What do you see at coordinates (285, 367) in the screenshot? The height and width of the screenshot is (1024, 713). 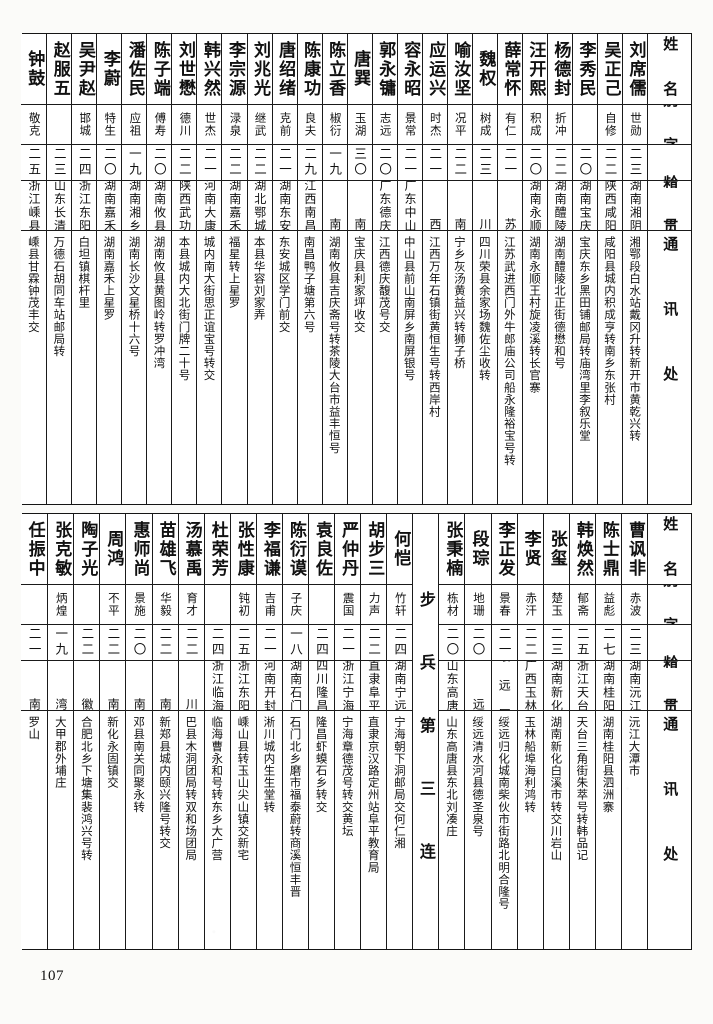 I see `entry-address: 东安城区学门前交` at bounding box center [285, 367].